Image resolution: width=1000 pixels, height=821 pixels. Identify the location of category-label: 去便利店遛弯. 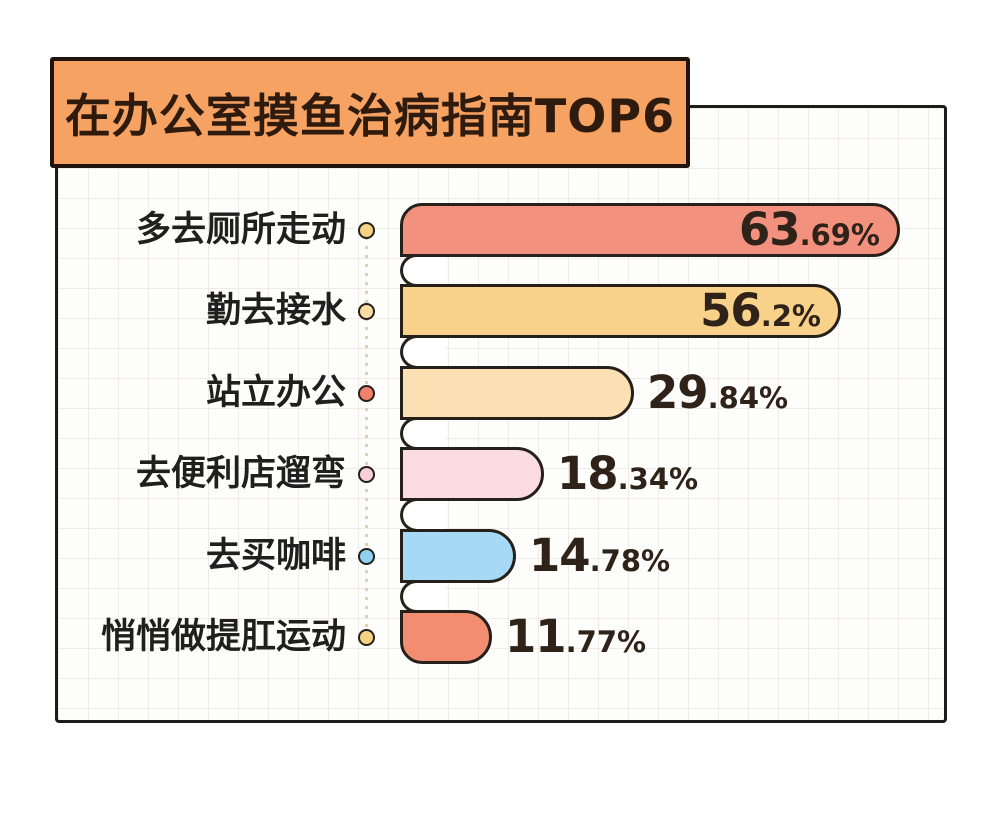
(240, 474).